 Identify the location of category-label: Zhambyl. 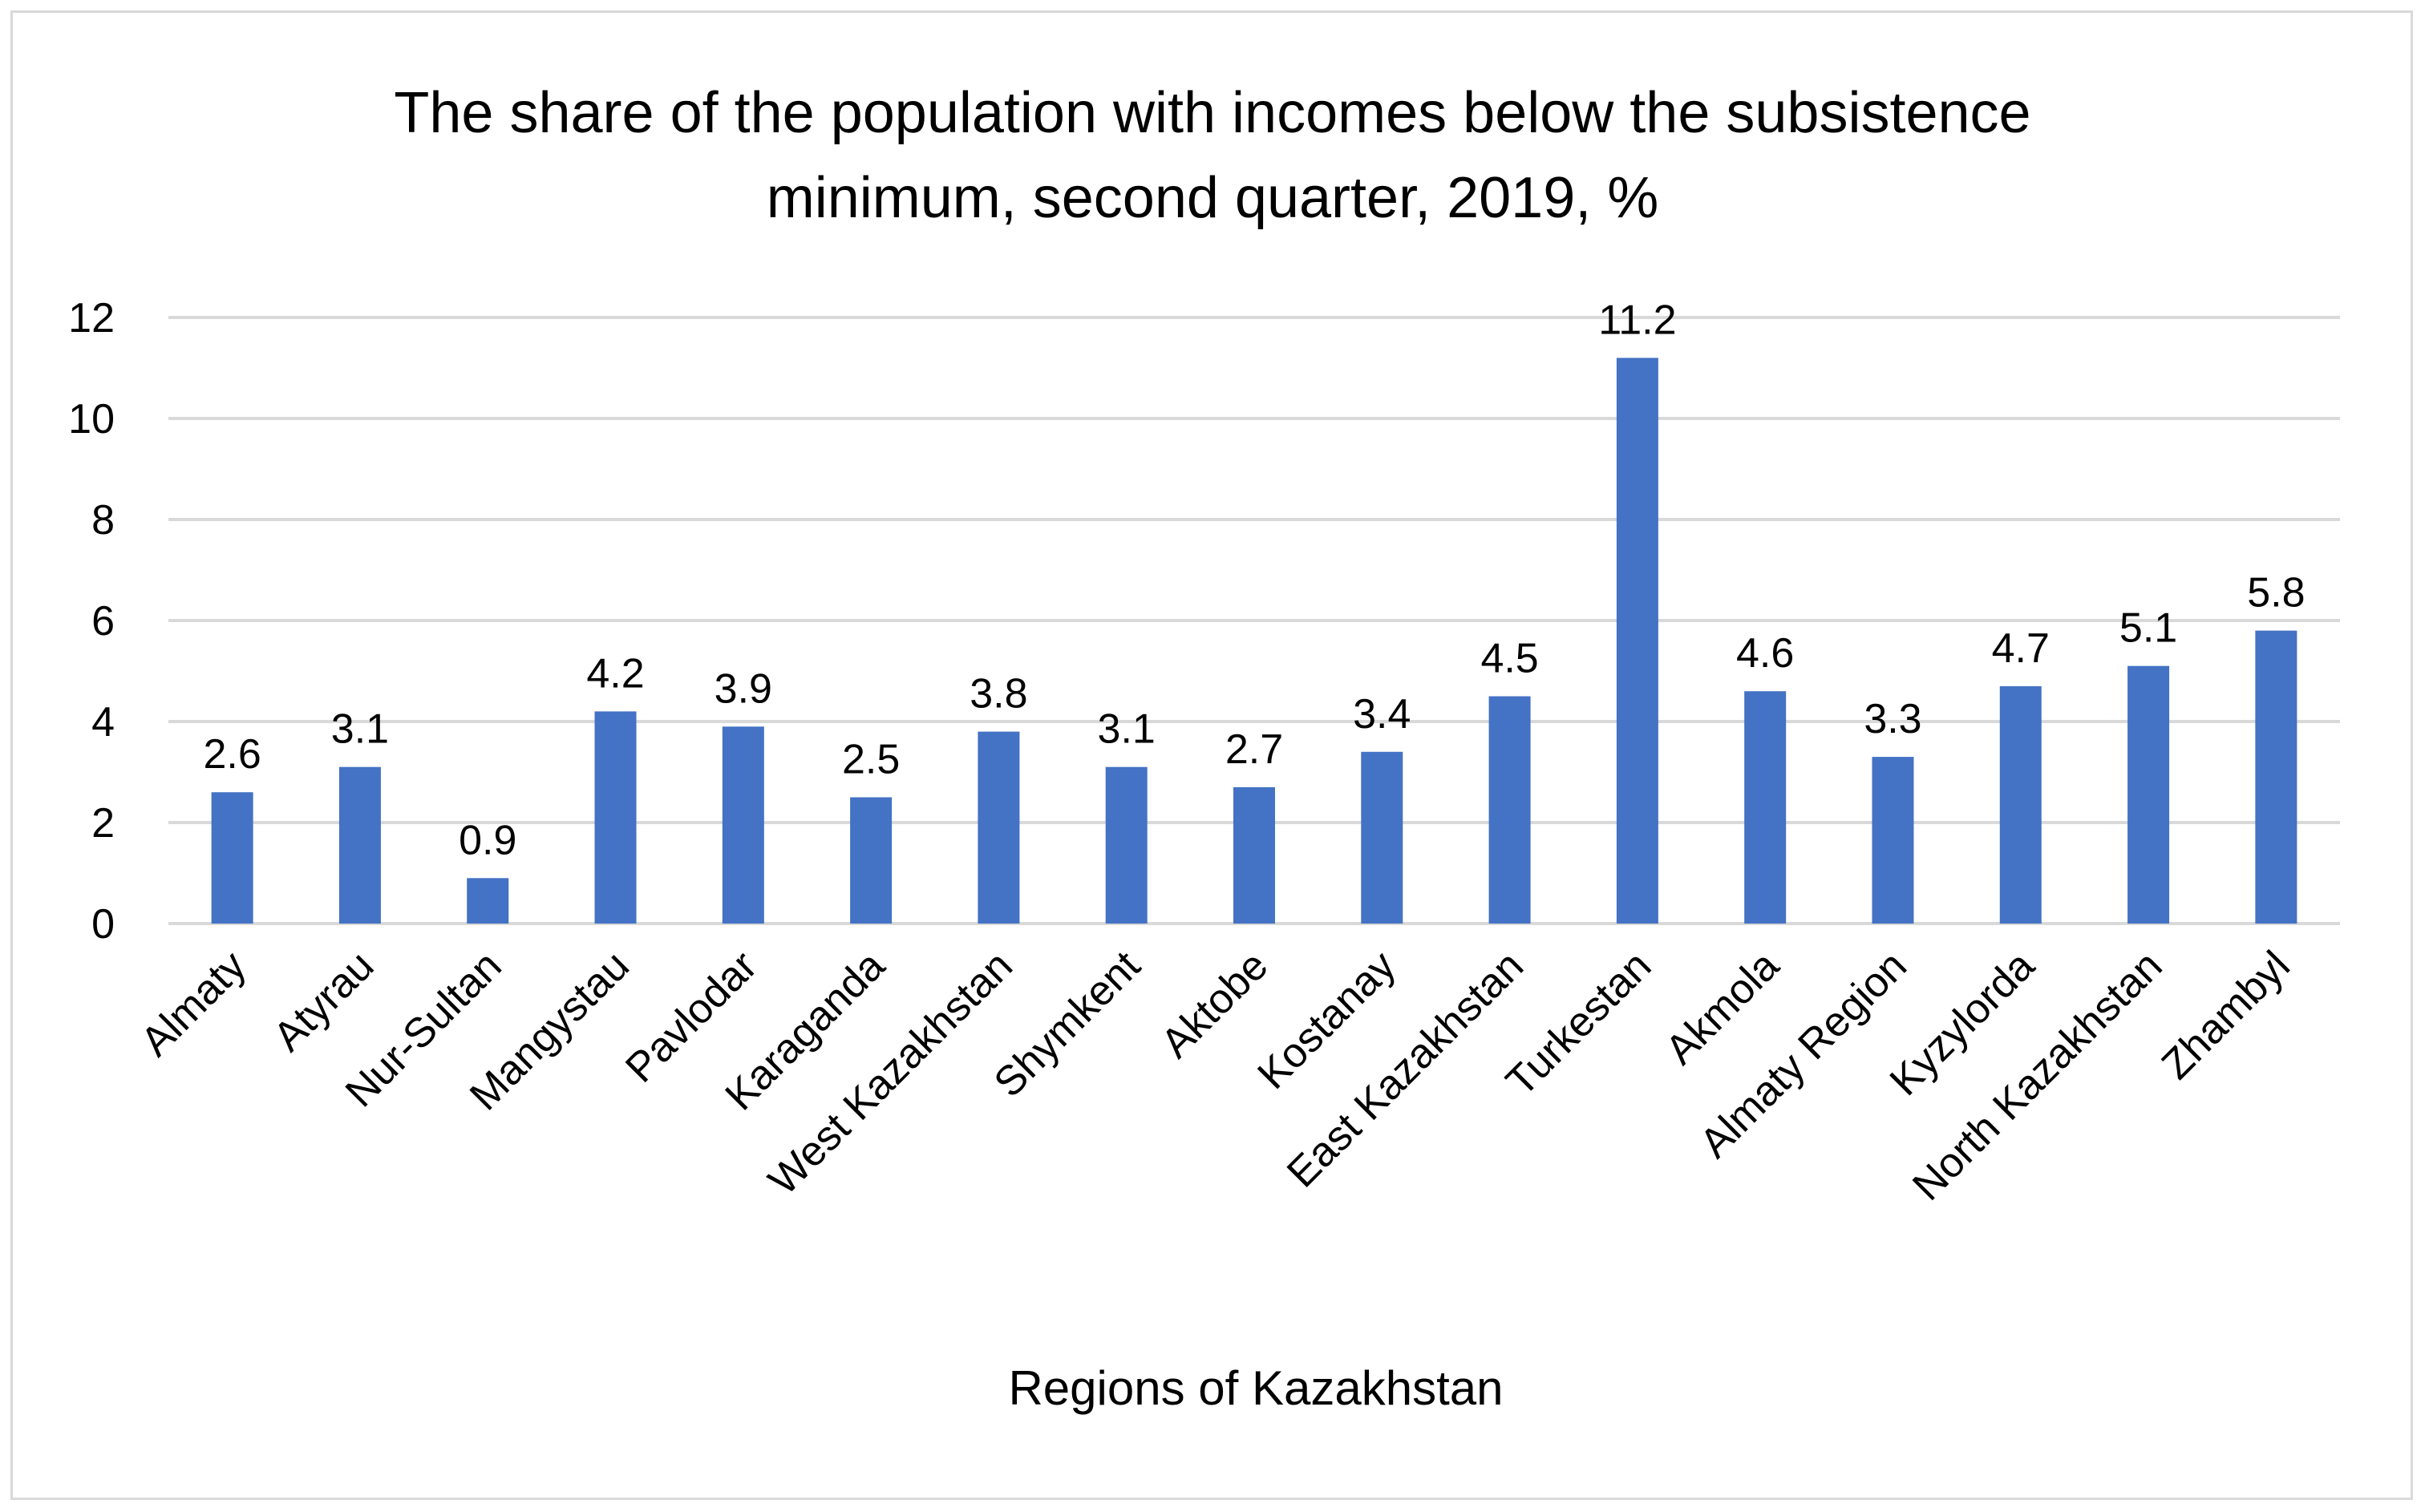
(2226, 1015).